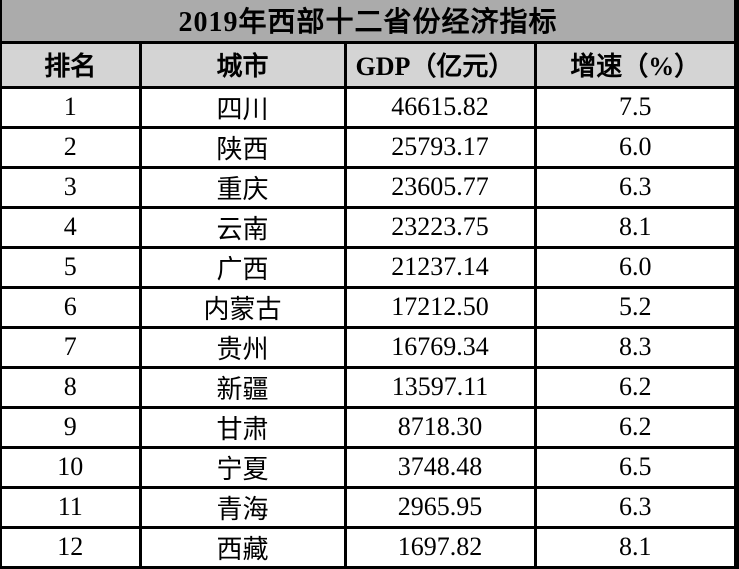 The width and height of the screenshot is (739, 569). What do you see at coordinates (634, 307) in the screenshot?
I see `cell-growth: 5.2` at bounding box center [634, 307].